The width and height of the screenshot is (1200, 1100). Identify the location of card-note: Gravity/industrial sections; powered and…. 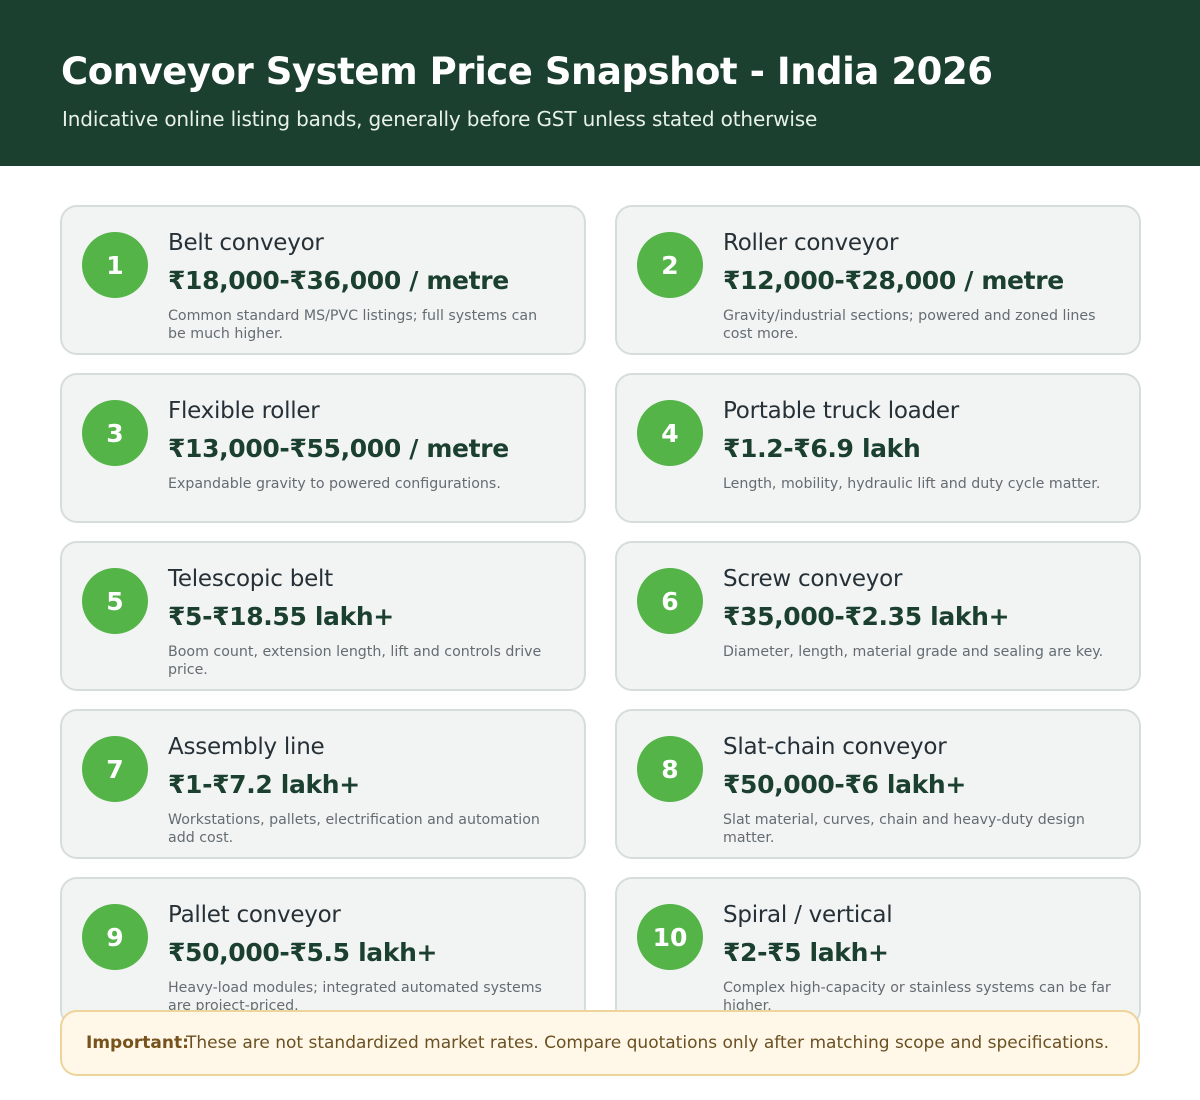
(909, 325).